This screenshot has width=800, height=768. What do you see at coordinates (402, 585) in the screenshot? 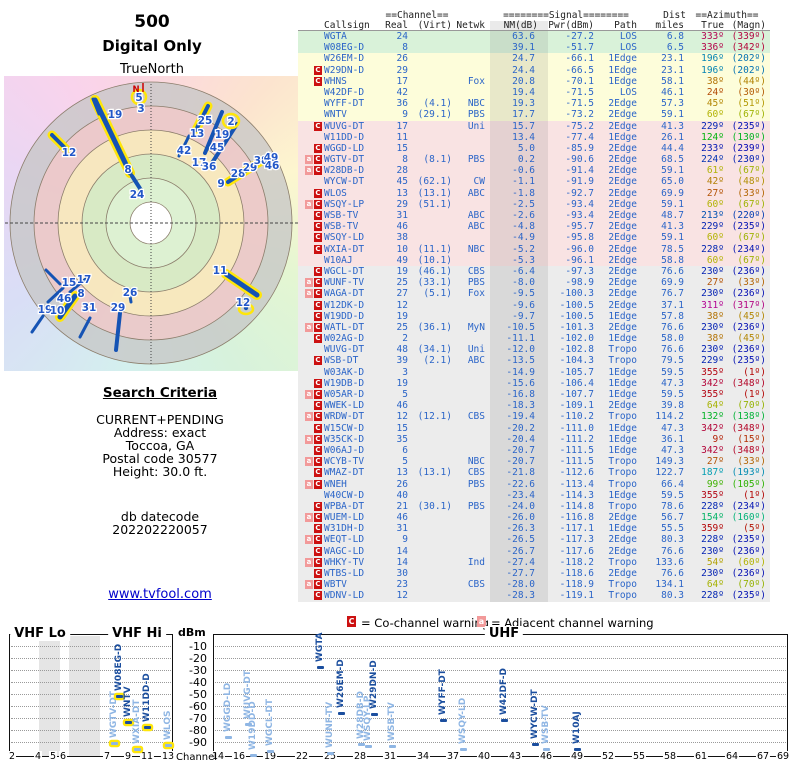
I see `real-channel-cell: 23` at bounding box center [402, 585].